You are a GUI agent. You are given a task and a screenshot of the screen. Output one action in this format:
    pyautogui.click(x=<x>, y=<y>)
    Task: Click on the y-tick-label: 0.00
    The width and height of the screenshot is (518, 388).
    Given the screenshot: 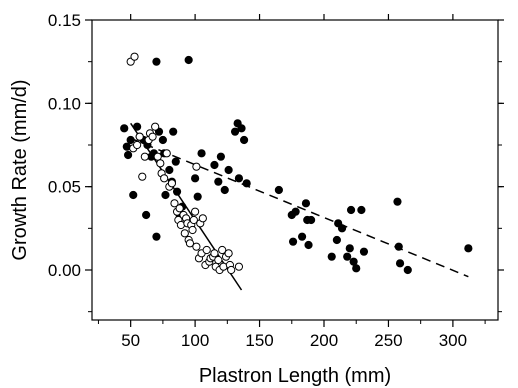 What is the action you would take?
    pyautogui.click(x=64, y=270)
    